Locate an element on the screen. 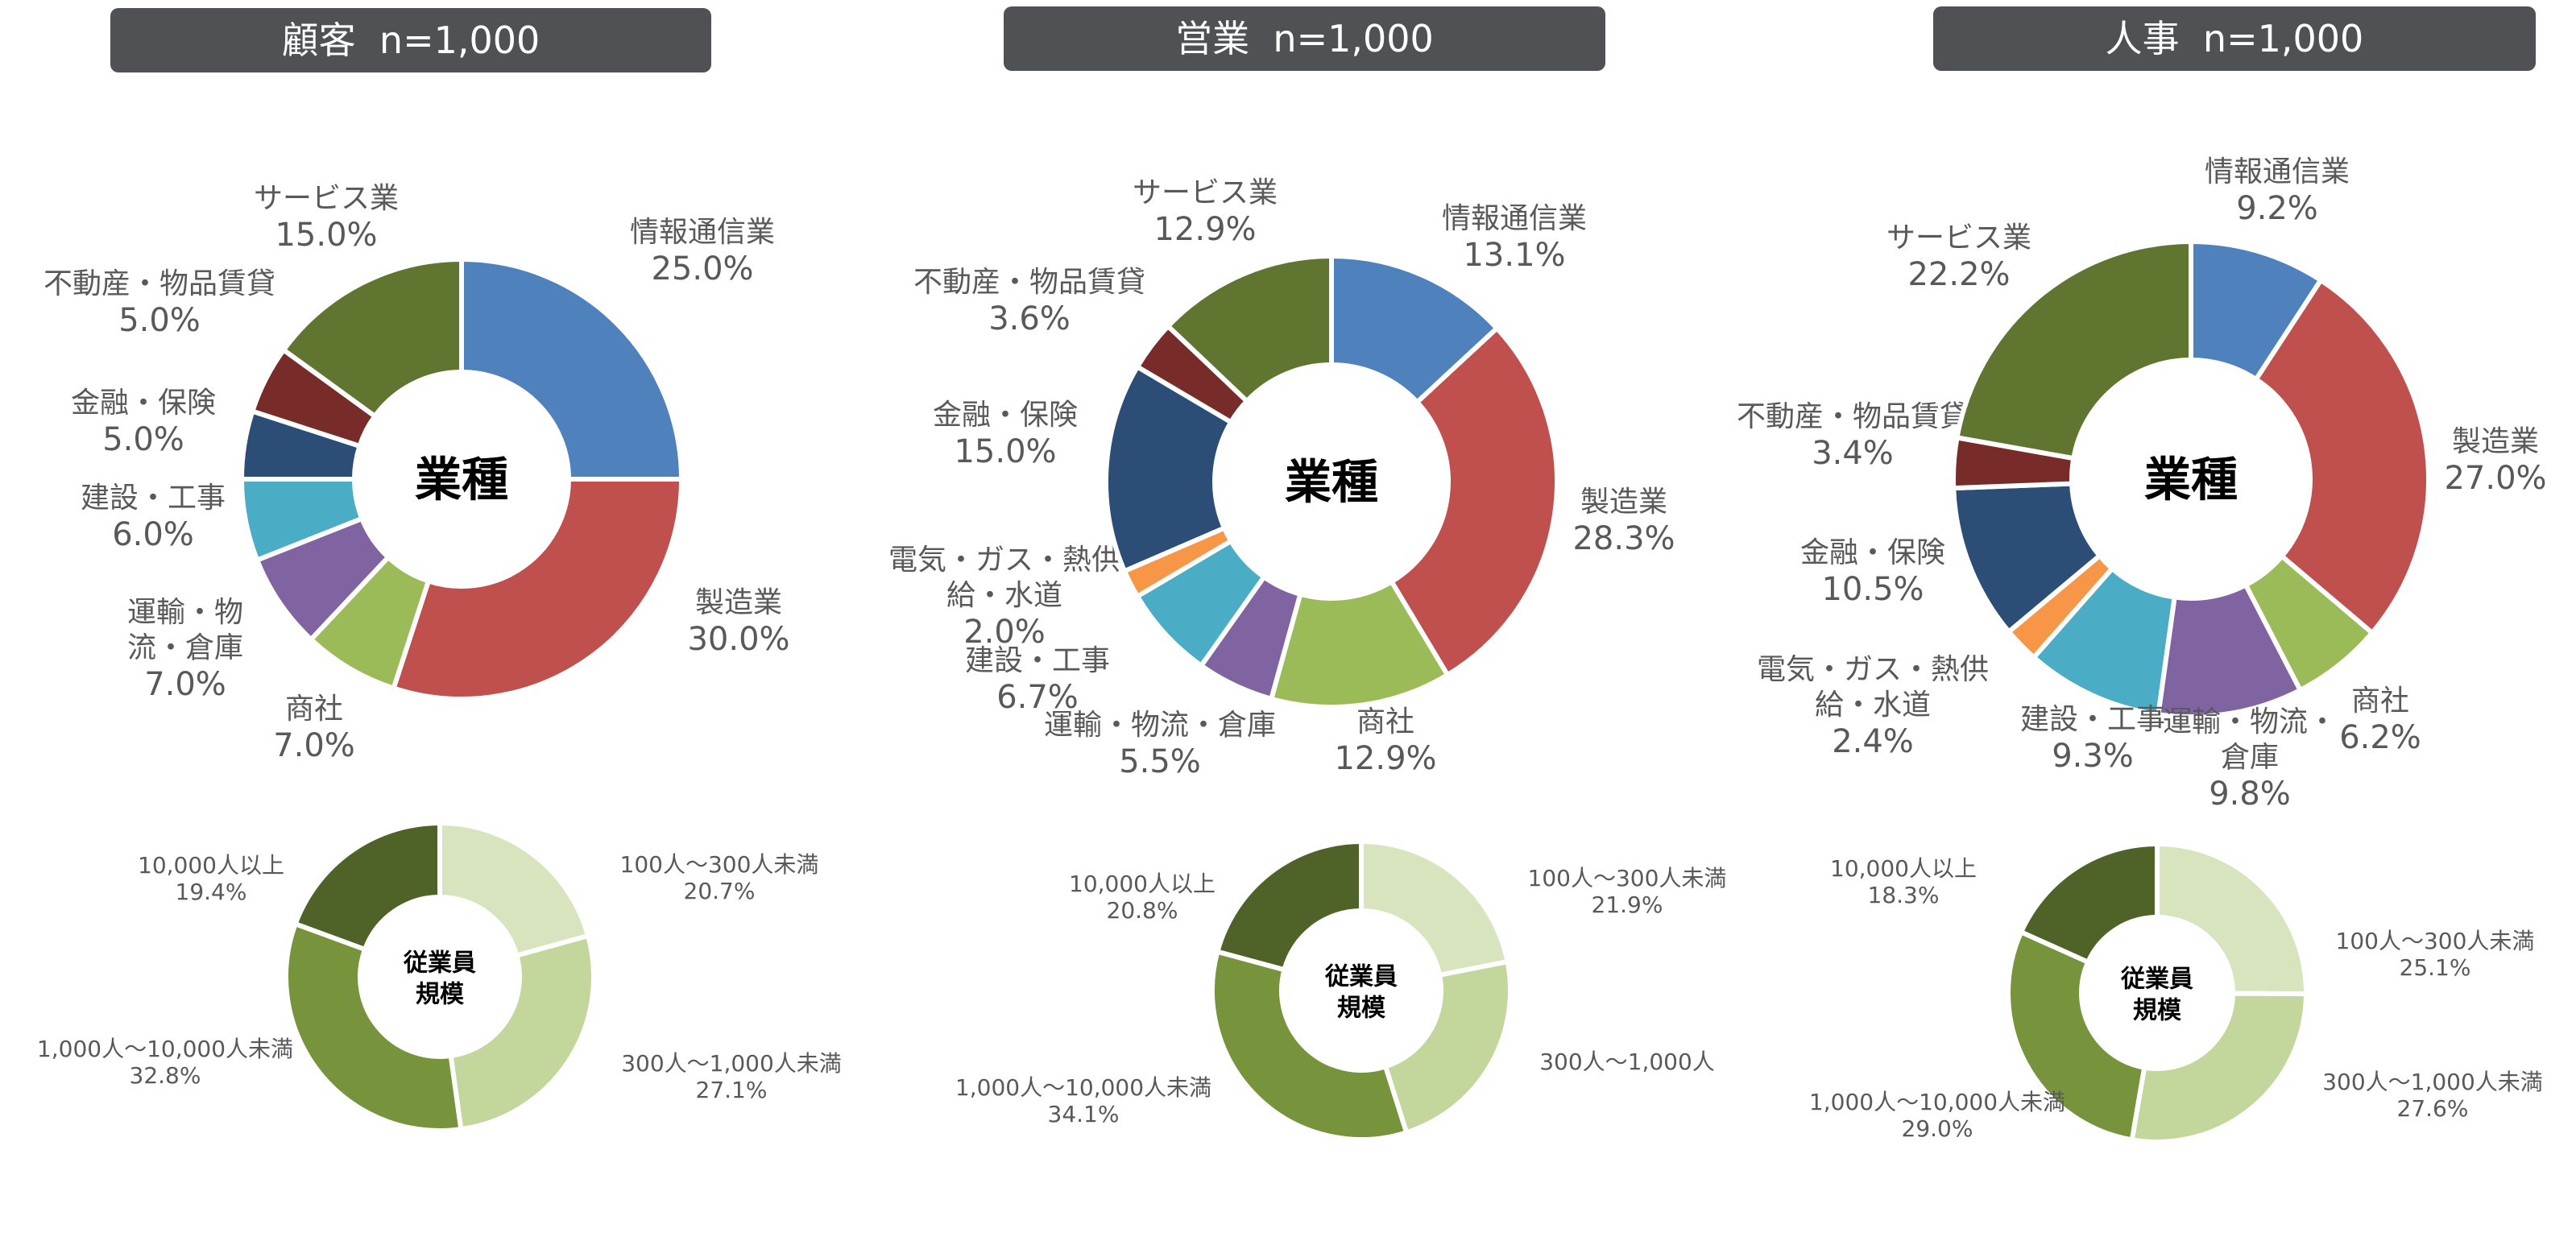 The image size is (2576, 1245). slice-value-label: 18.3% is located at coordinates (1904, 895).